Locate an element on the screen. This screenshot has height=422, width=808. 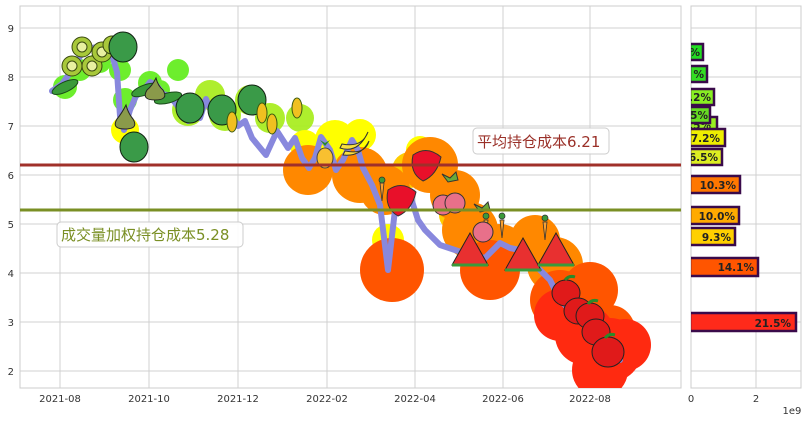
histogram-bar: 7.2% is located at coordinates (709, 137).